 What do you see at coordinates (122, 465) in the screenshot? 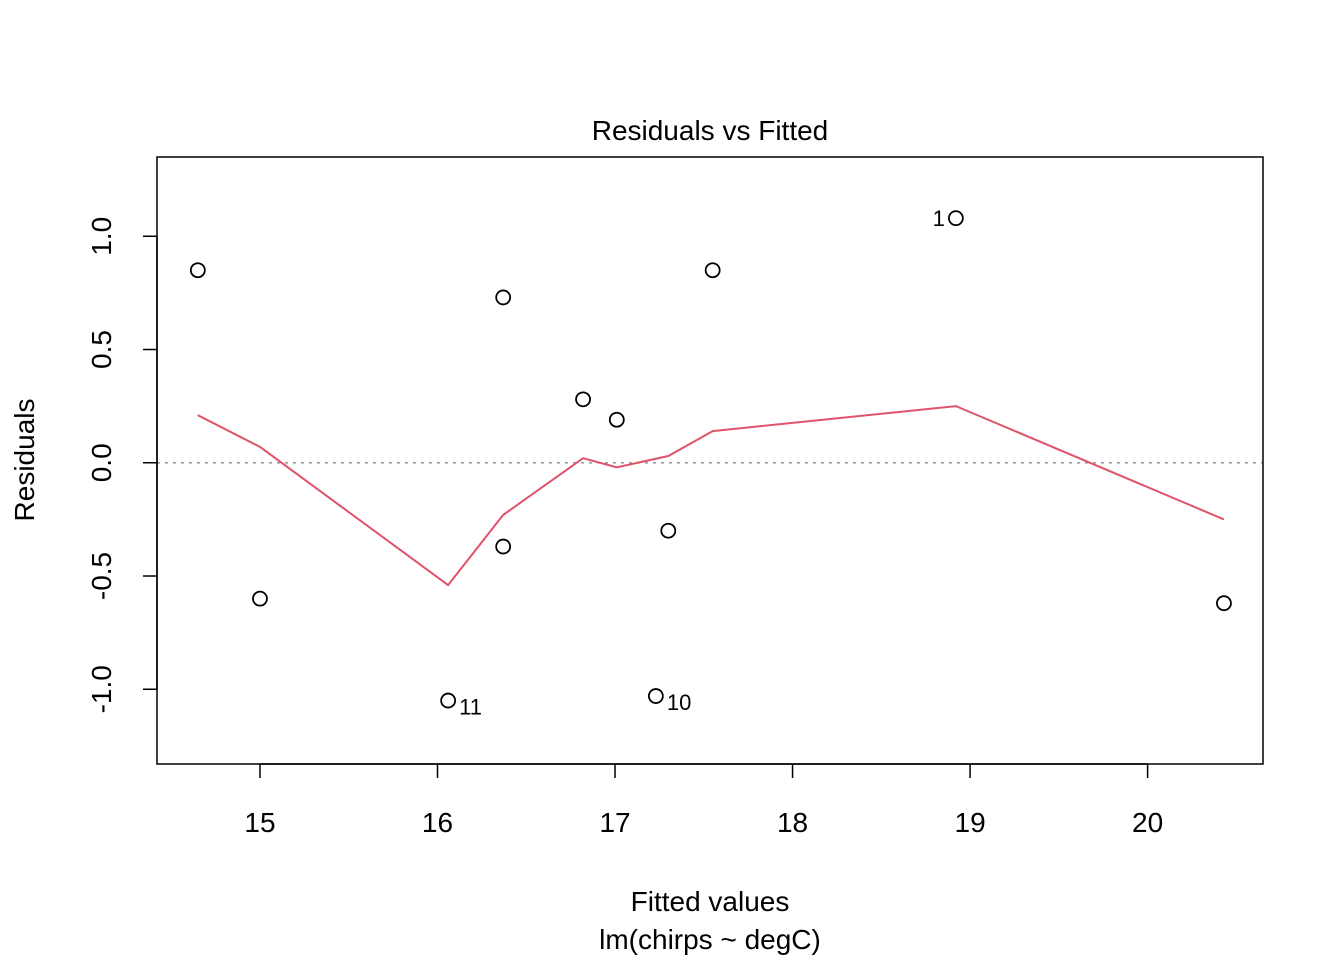
I see `y-axis: -1.0 -0.5 0.0 0.5 1.0` at bounding box center [122, 465].